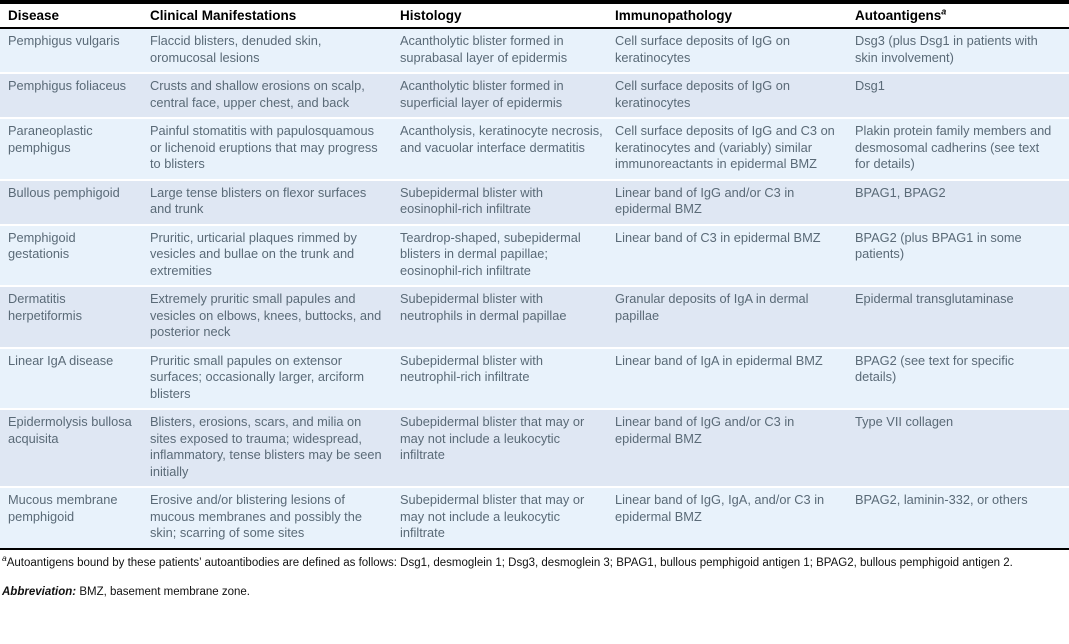  I want to click on column-header-clinical-manifestations: Clinical Manifestations, so click(275, 15).